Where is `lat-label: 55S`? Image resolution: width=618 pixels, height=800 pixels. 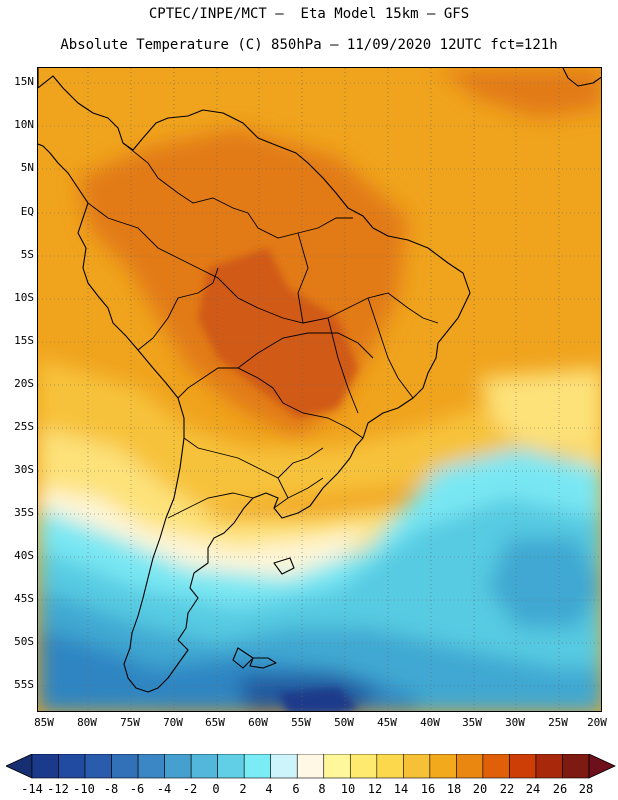 lat-label: 55S is located at coordinates (24, 684).